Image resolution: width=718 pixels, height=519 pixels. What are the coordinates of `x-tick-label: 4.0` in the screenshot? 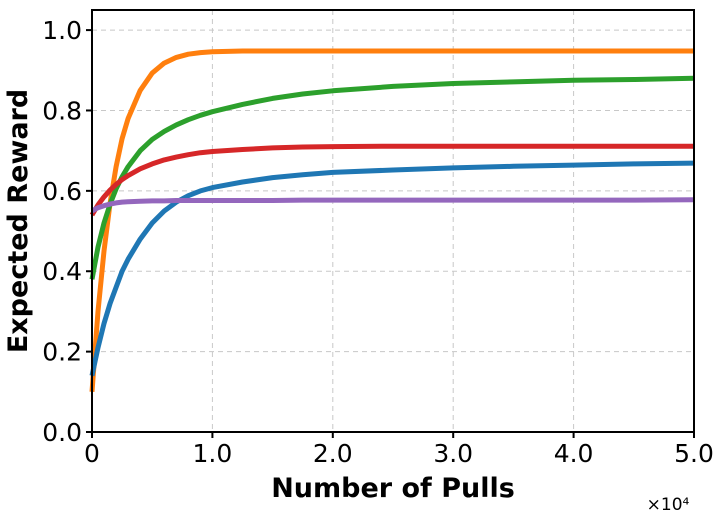 It's located at (574, 453).